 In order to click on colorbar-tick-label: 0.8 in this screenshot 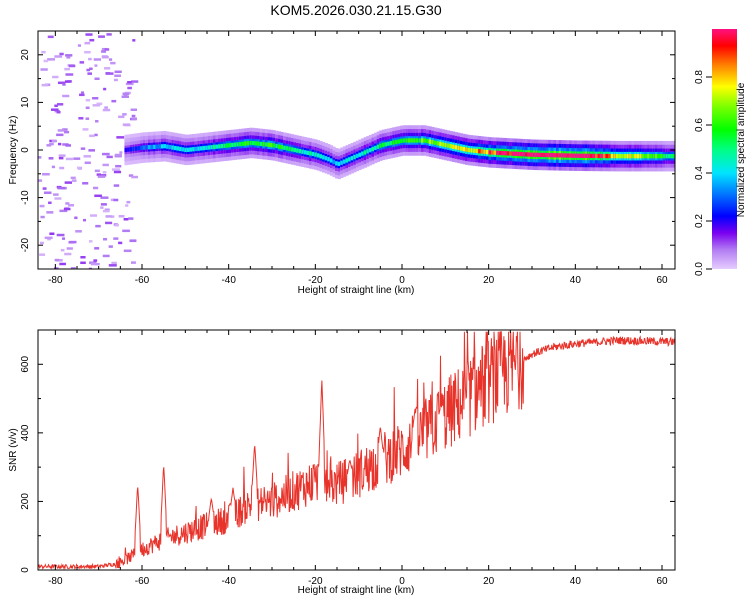, I will do `click(699, 77)`.